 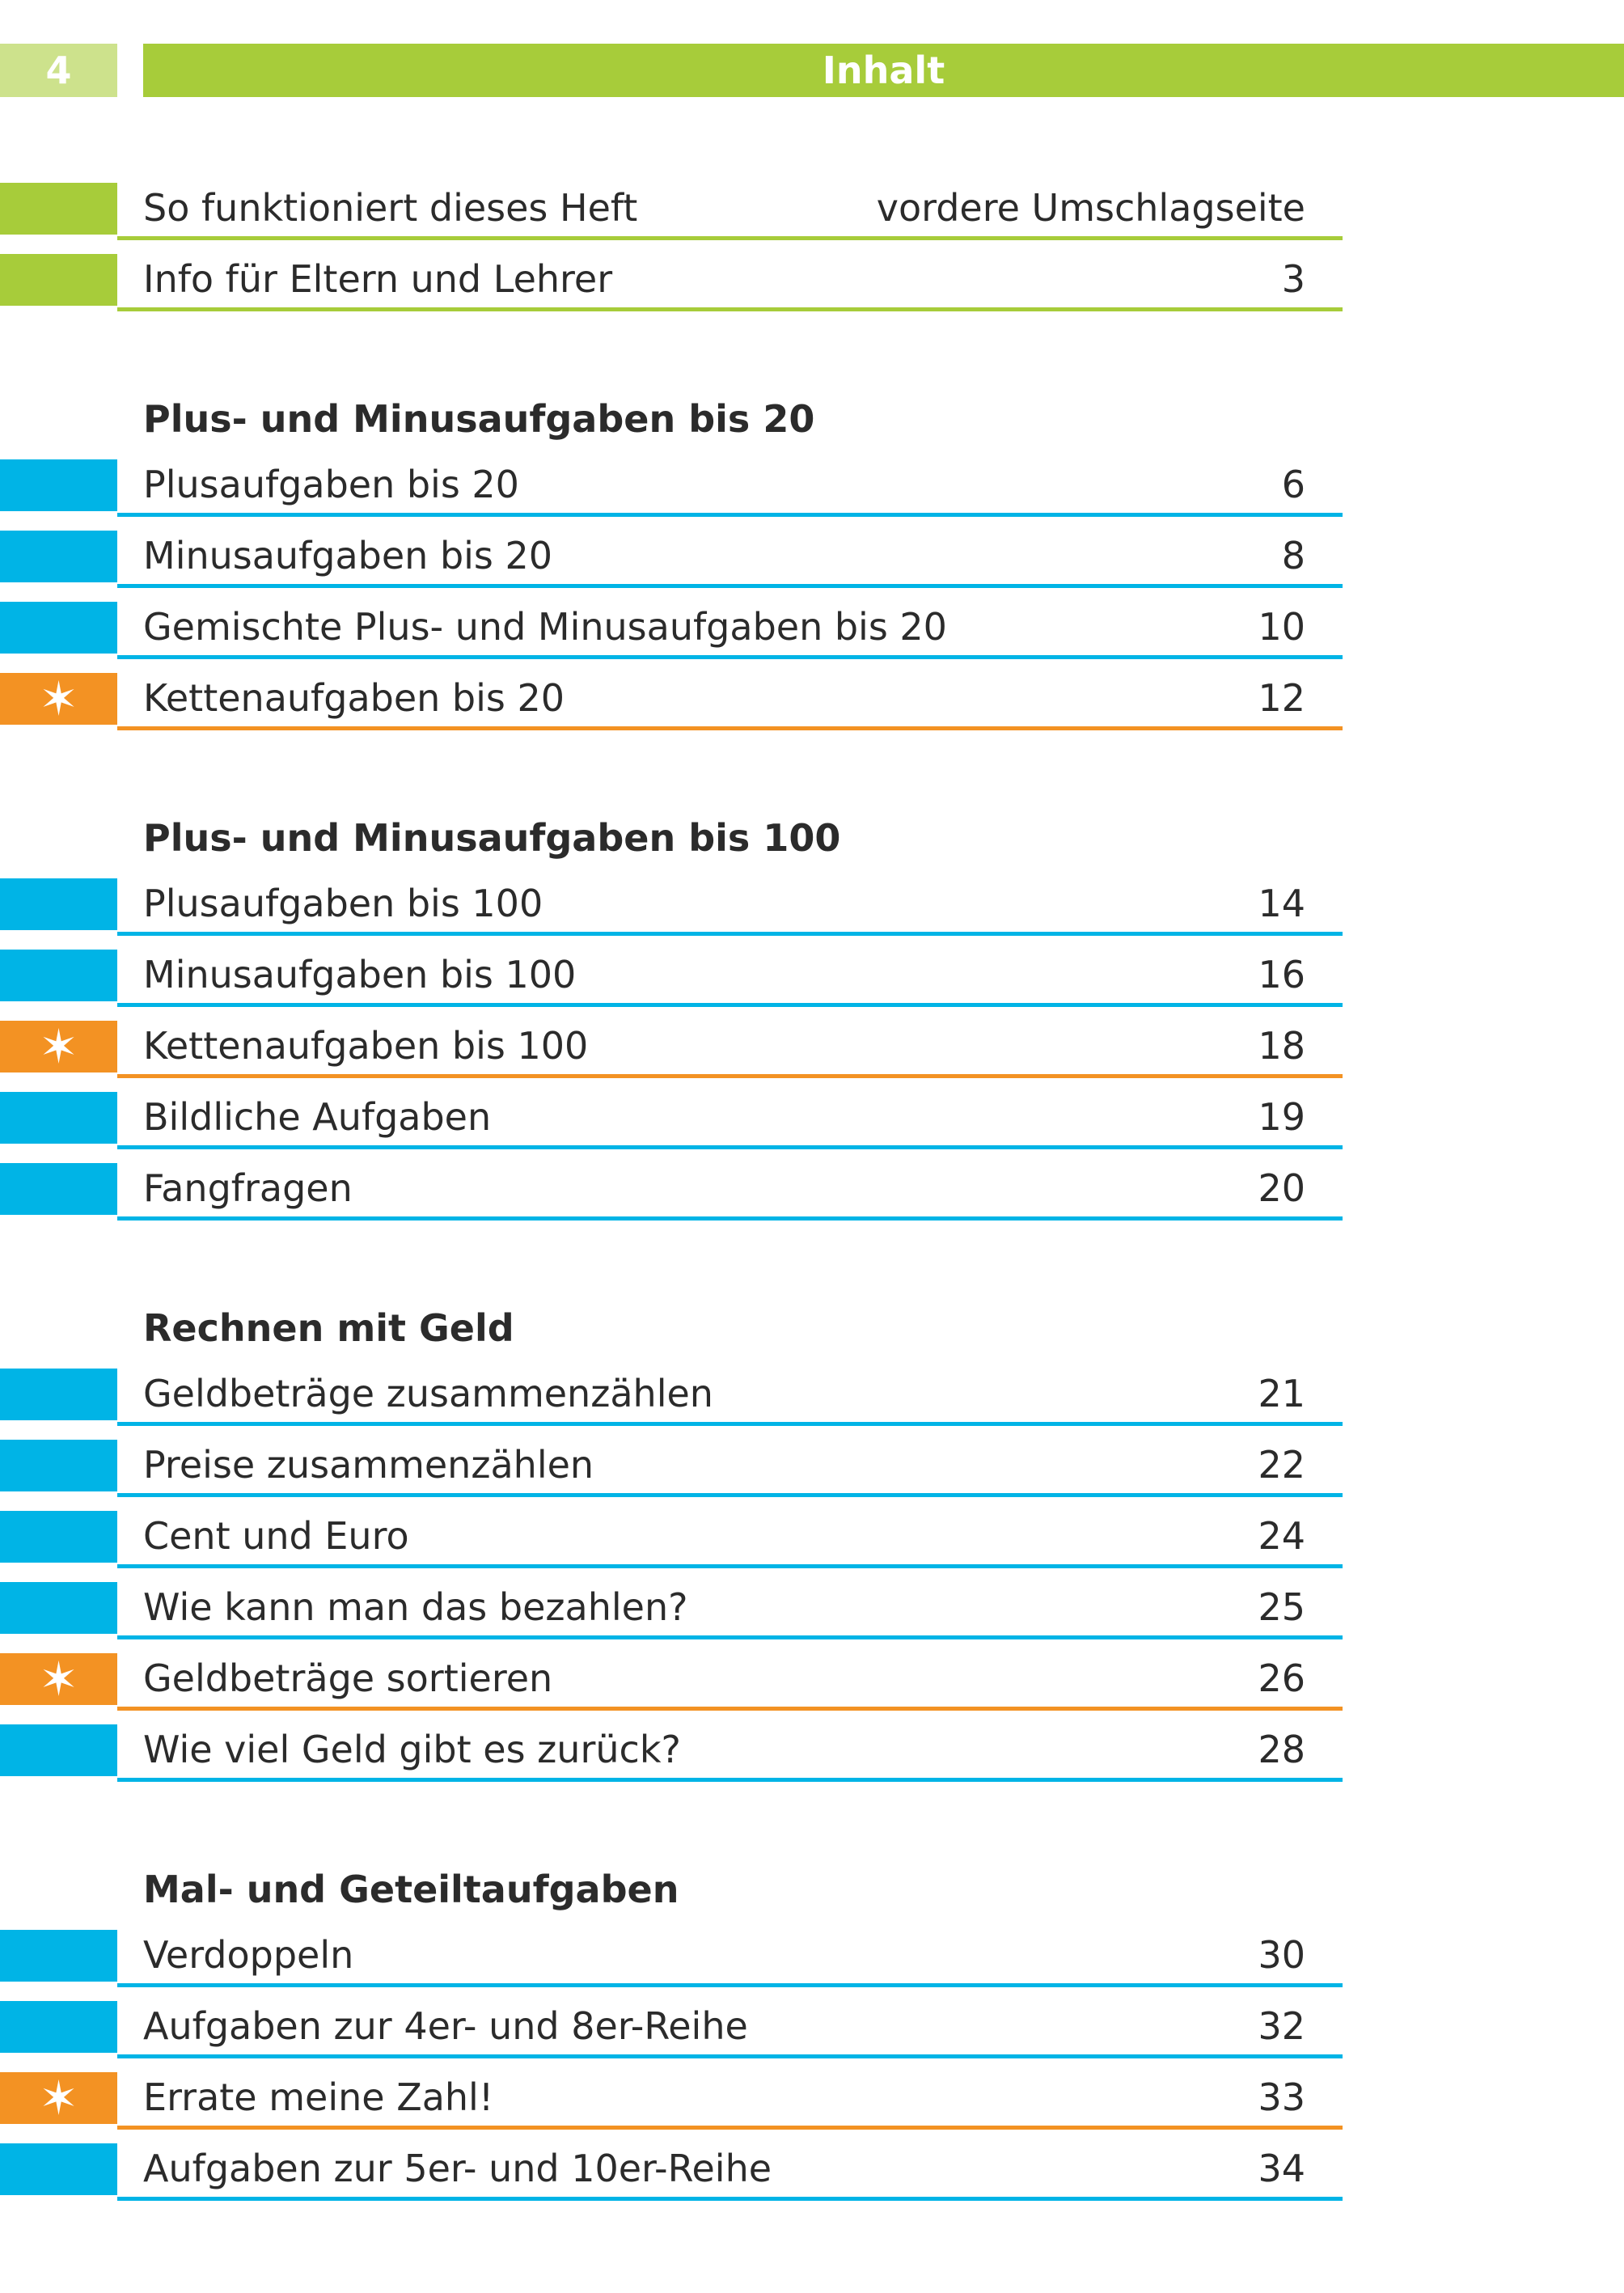 I want to click on toc-entry-title: Aufgaben zur 4er- und 8er-Reihe, so click(x=445, y=2026).